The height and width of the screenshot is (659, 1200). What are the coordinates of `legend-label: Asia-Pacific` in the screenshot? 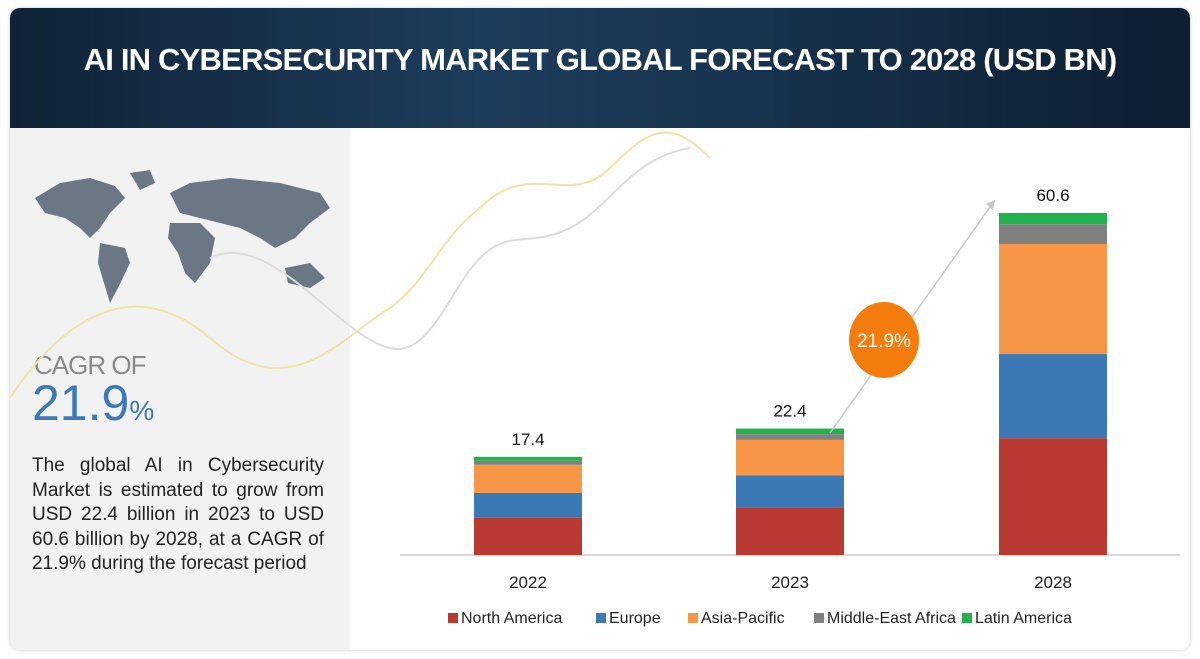 It's located at (743, 618).